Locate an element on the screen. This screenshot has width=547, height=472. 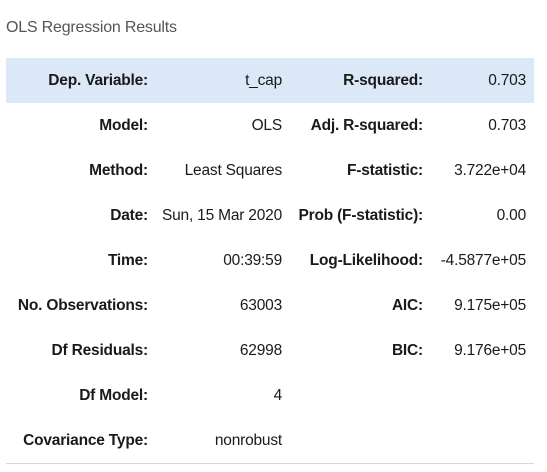
row-label-left: Model: is located at coordinates (123, 125).